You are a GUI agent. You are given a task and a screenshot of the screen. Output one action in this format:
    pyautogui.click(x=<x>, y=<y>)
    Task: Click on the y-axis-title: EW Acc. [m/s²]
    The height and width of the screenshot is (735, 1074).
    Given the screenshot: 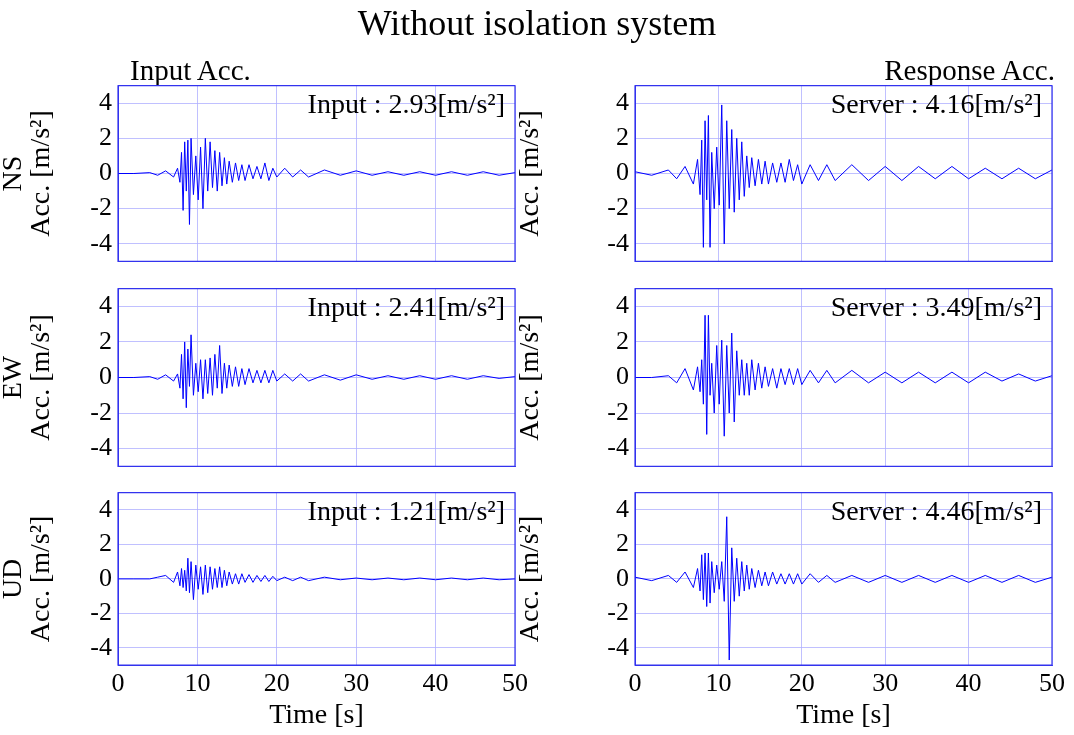 What is the action you would take?
    pyautogui.click(x=28, y=377)
    